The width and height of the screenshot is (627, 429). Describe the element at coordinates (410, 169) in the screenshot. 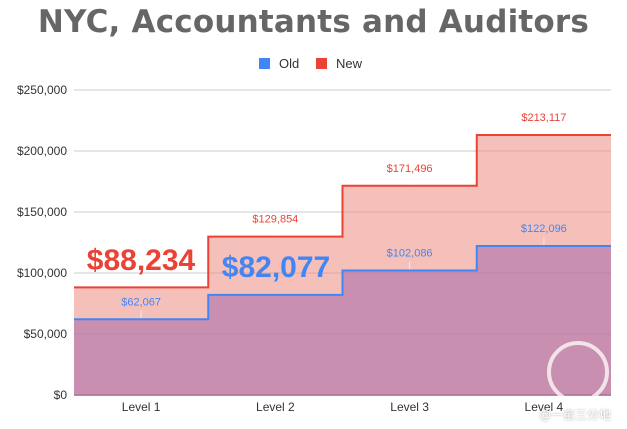

I see `data-label-new: $171,496` at that location.